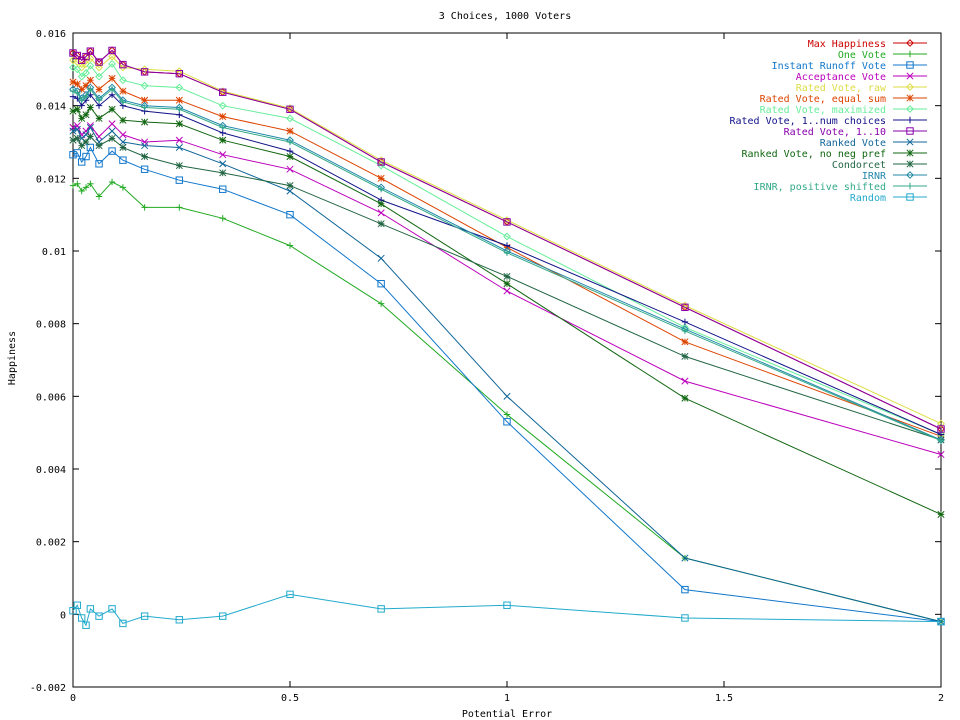 The width and height of the screenshot is (960, 720). Describe the element at coordinates (290, 698) in the screenshot. I see `x-tick-label: 0.5` at that location.